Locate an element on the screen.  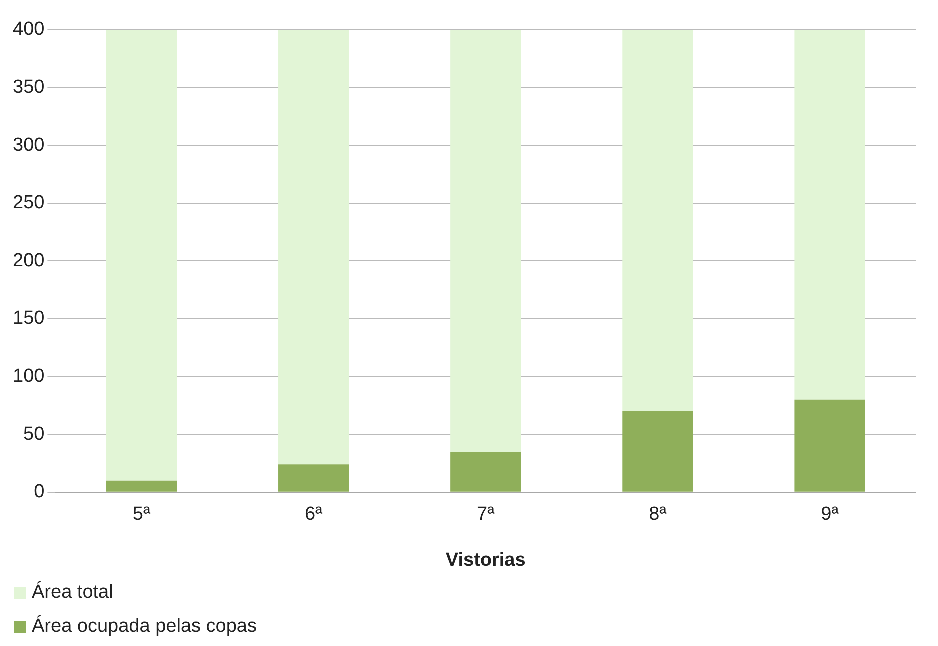
legend-label: Área ocupada pelas copas is located at coordinates (144, 627).